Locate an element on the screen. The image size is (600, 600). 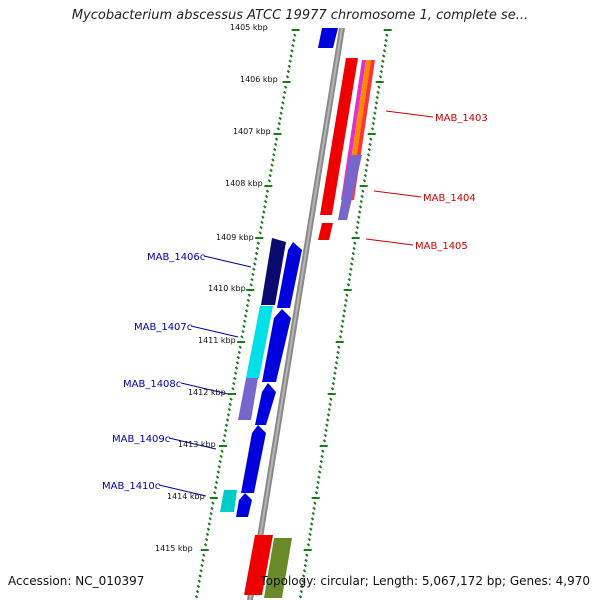
gene-label-mab-1408c: MAB_1408c is located at coordinates (152, 384).